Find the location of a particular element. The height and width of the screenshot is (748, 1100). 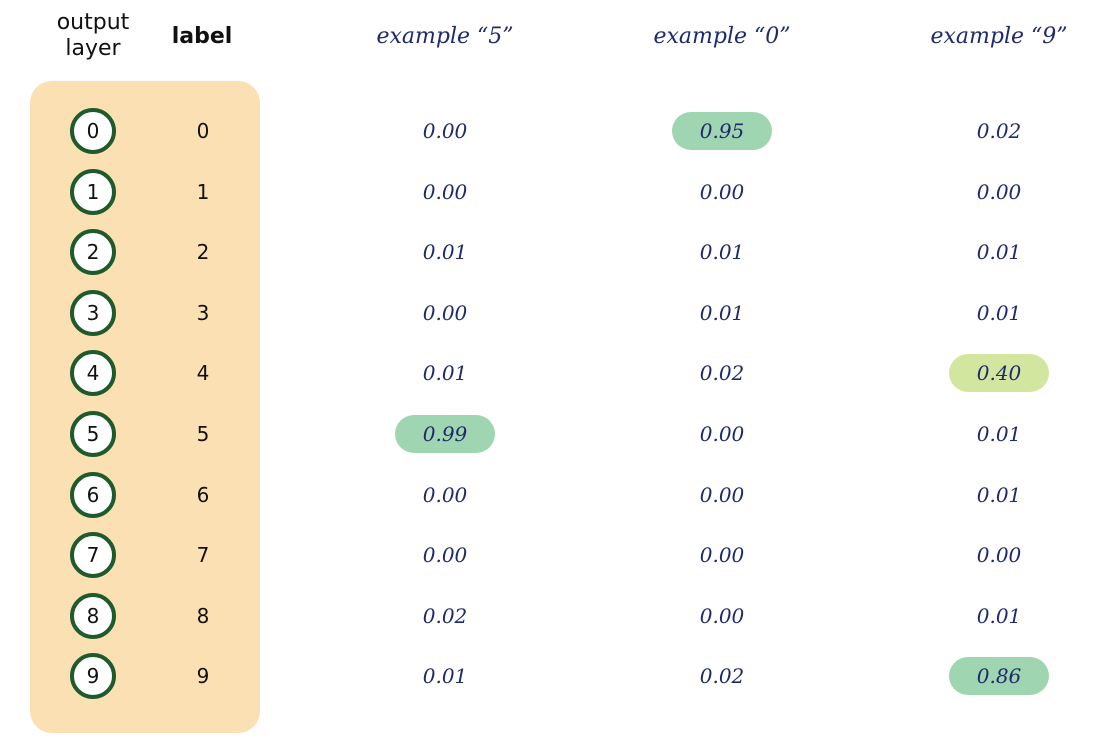

label-2: 2 is located at coordinates (203, 252).